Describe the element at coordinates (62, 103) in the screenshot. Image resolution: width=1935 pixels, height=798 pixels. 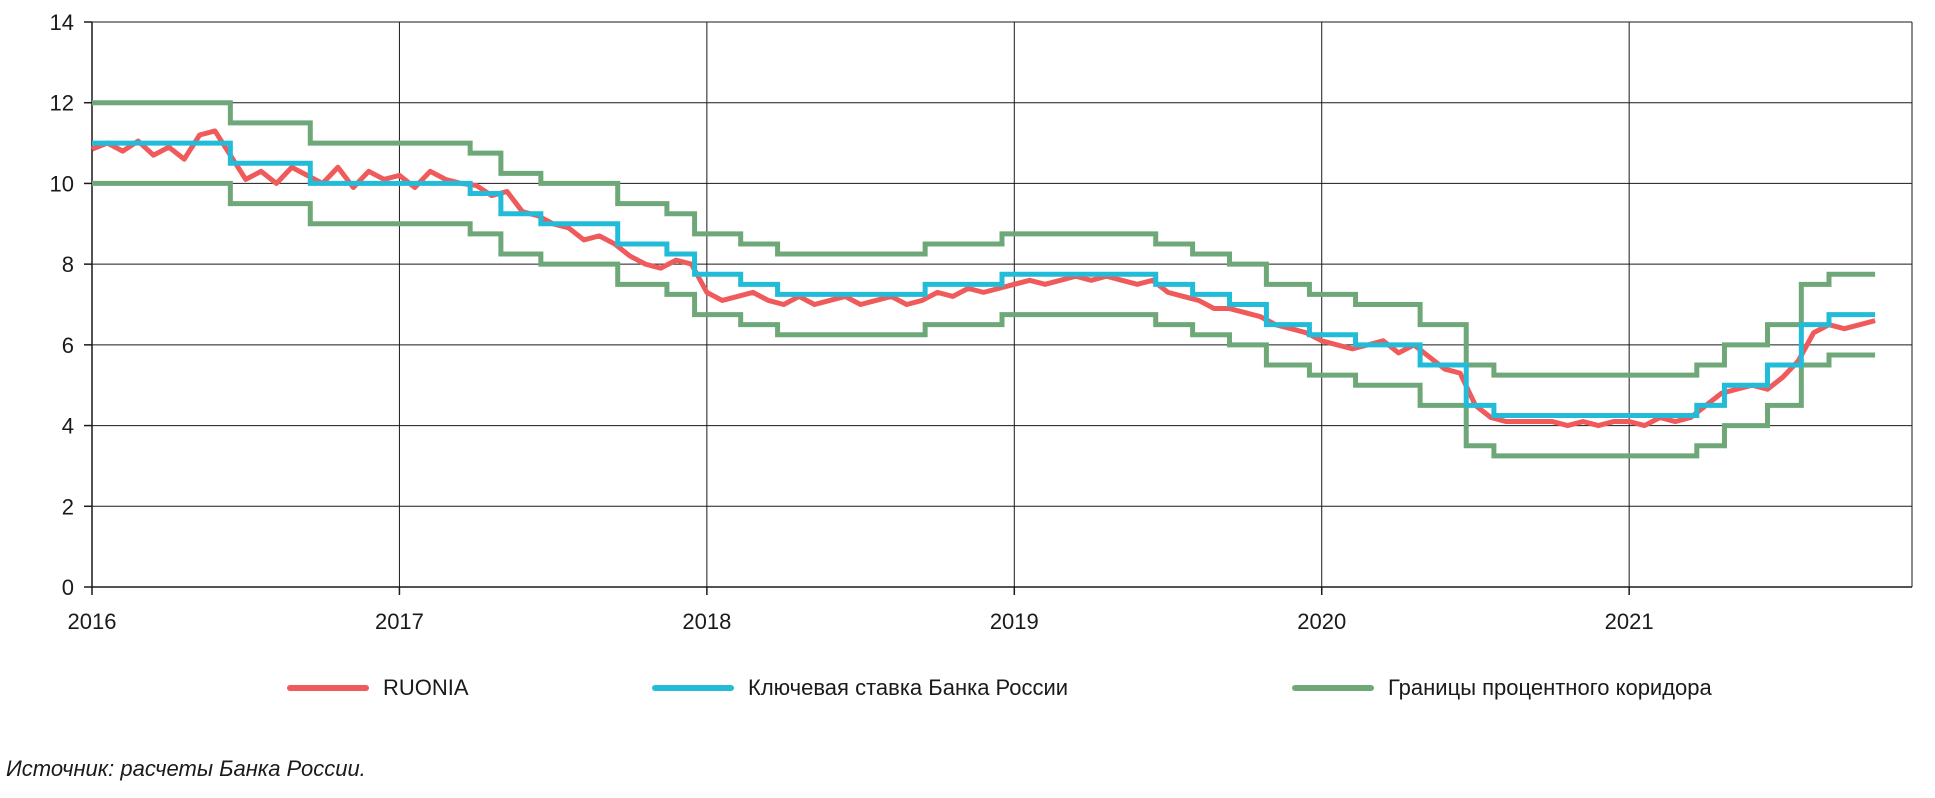
I see `y-tick-label: 12` at that location.